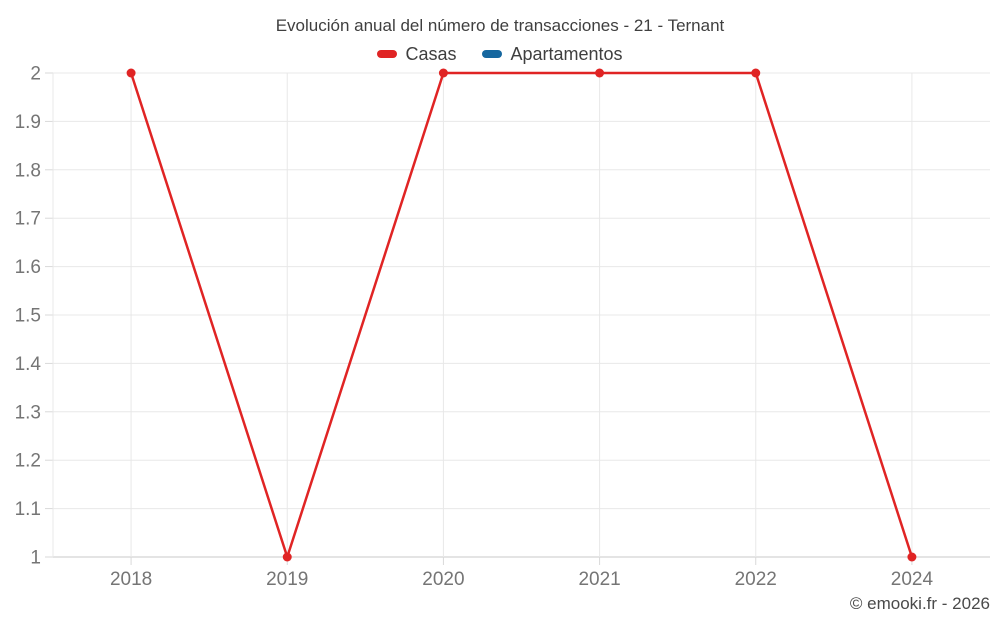  Describe the element at coordinates (28, 219) in the screenshot. I see `y-axis-tick-label: 1.7` at that location.